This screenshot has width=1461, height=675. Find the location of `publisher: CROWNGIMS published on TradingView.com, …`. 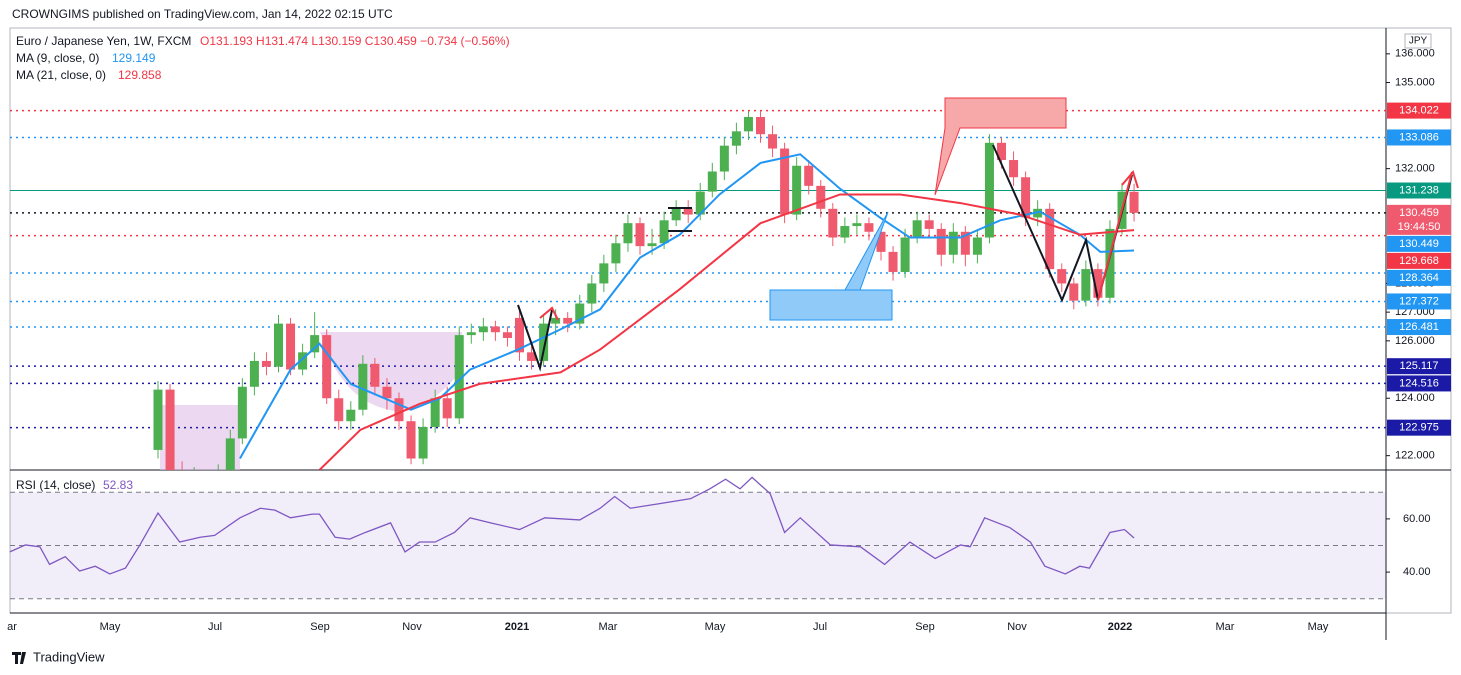

publisher: CROWNGIMS published on TradingView.com, … is located at coordinates (202, 14).